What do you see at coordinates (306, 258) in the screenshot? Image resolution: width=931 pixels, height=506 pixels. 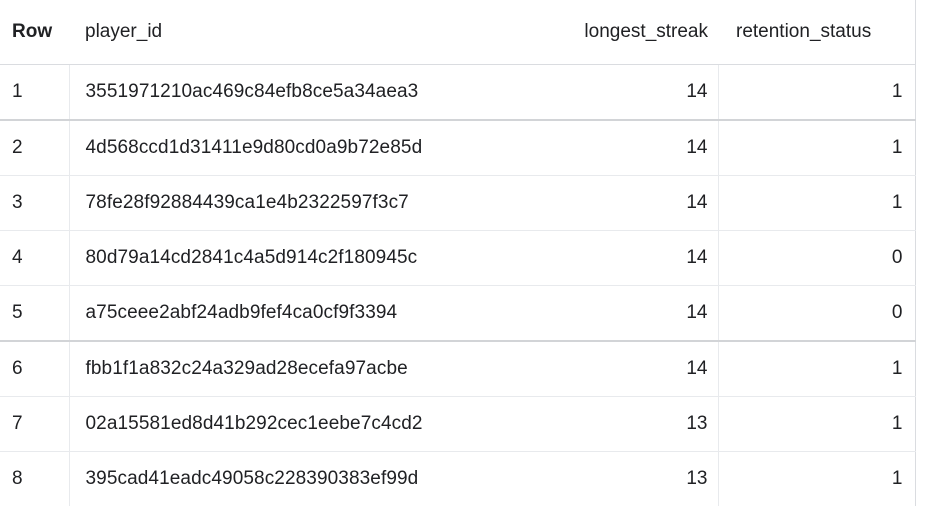 I see `player-id-cell: 80d79a14cd2841c4a5d914c2f180945c` at bounding box center [306, 258].